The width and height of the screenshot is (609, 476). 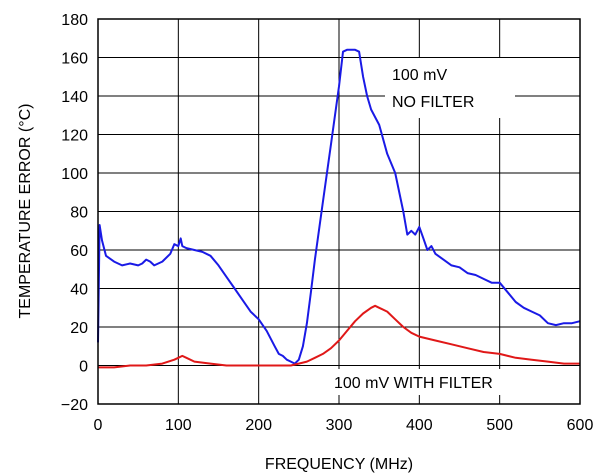 What do you see at coordinates (74, 97) in the screenshot?
I see `y-tick-label: 140` at bounding box center [74, 97].